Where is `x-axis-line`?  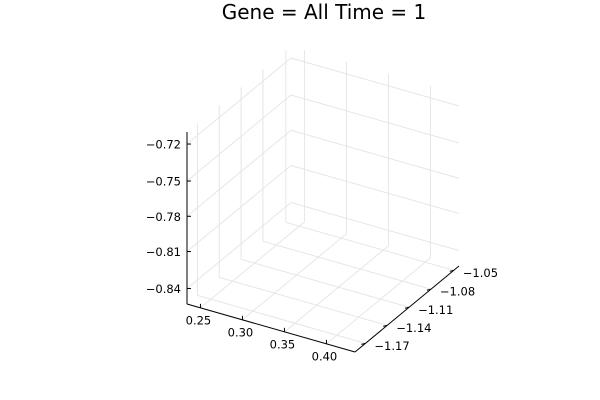
x-axis-line is located at coordinates (271, 328).